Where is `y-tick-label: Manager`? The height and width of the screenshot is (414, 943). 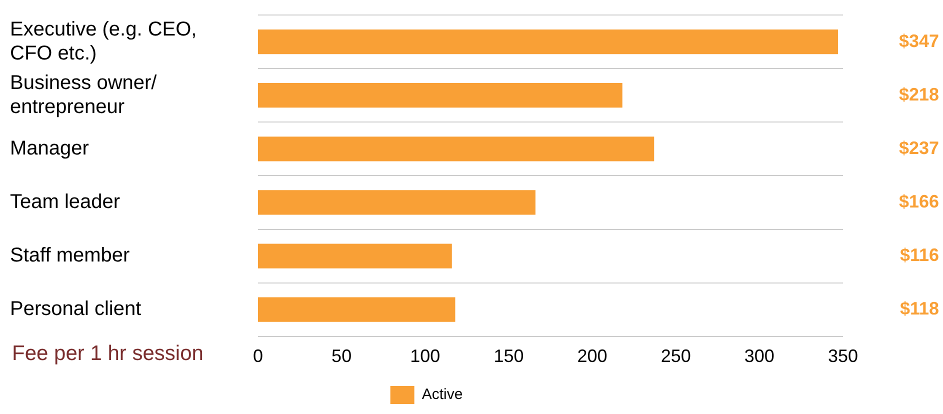
y-tick-label: Manager is located at coordinates (50, 148).